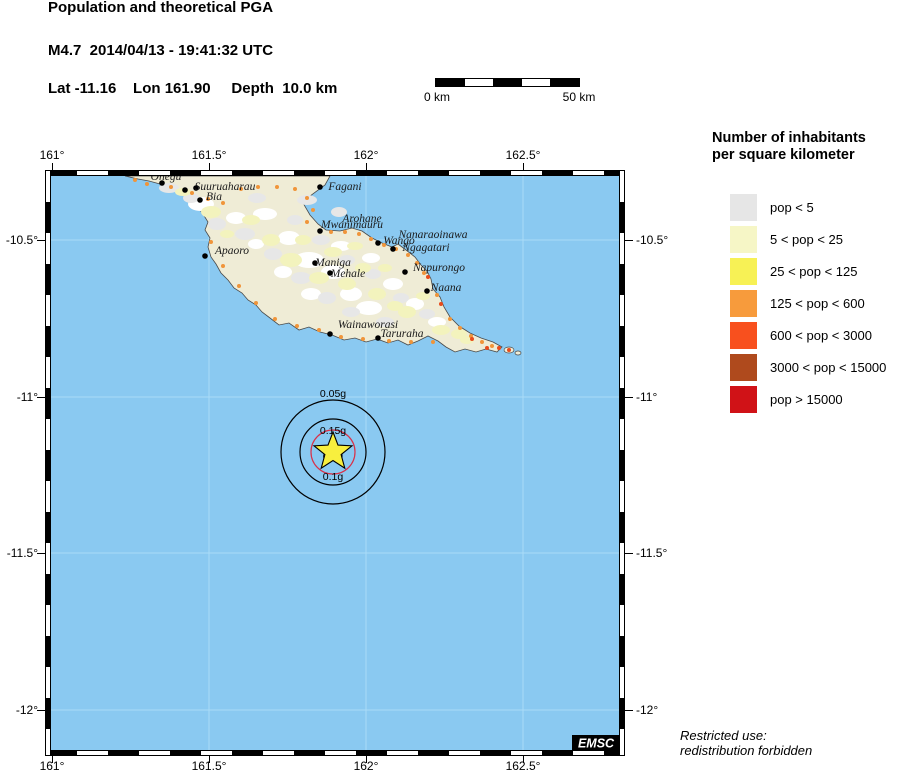 This screenshot has width=898, height=774. Describe the element at coordinates (161, 50) in the screenshot. I see `event-summary: M4.7 2014/04/13 - 19:41:32 UTC` at that location.